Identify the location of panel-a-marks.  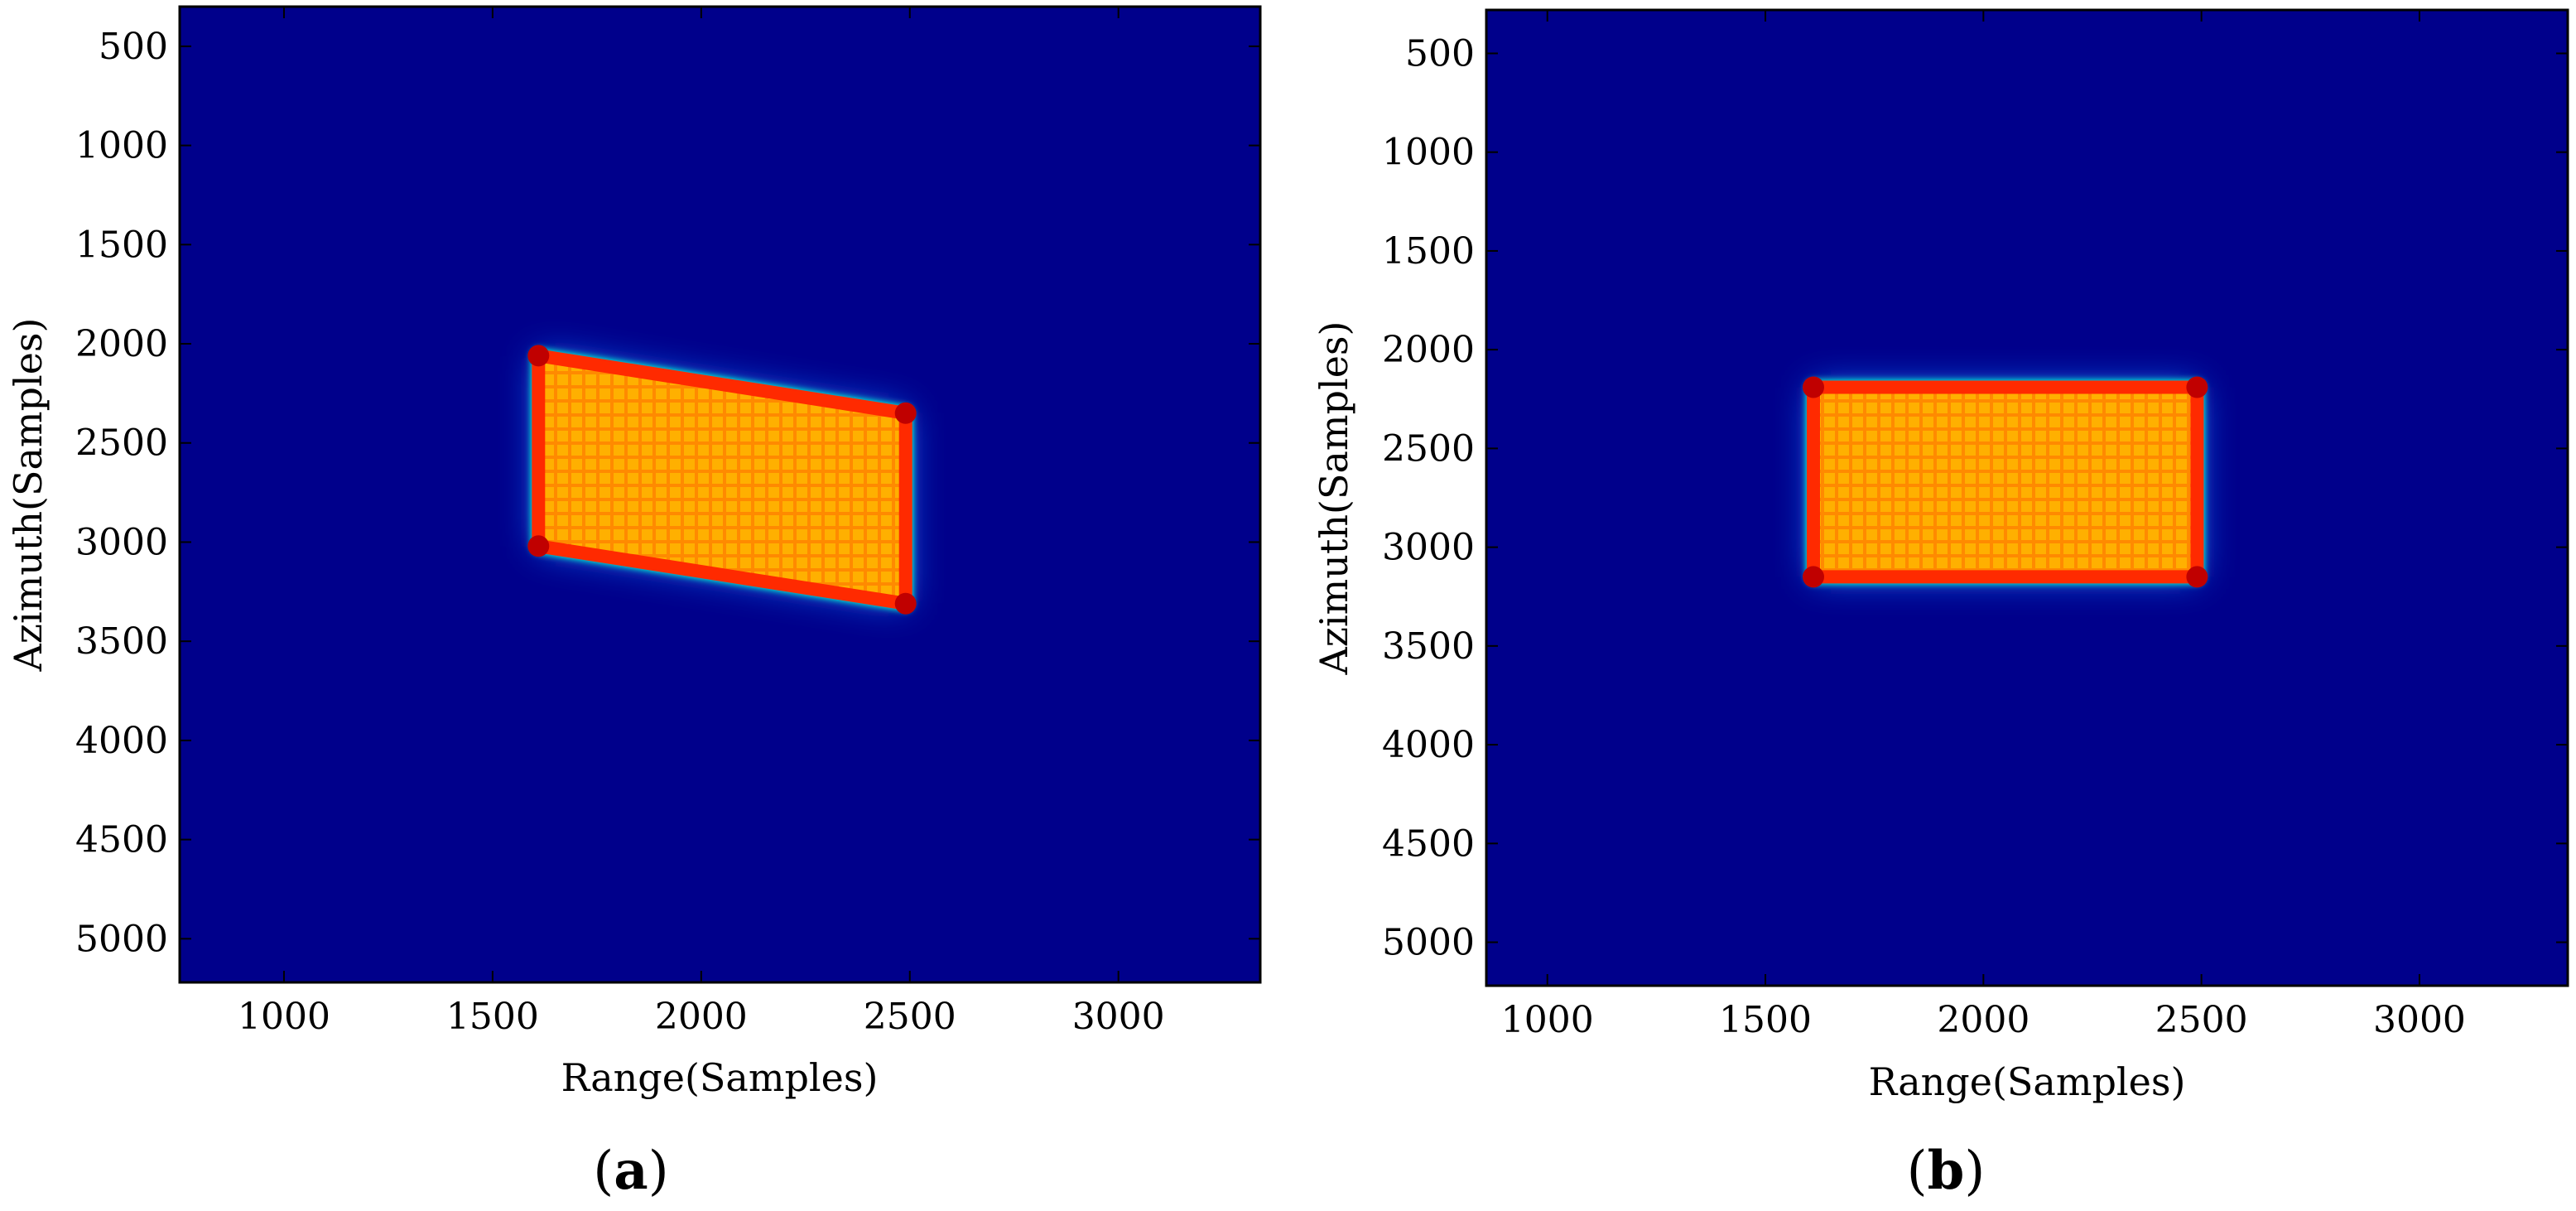
(722, 480).